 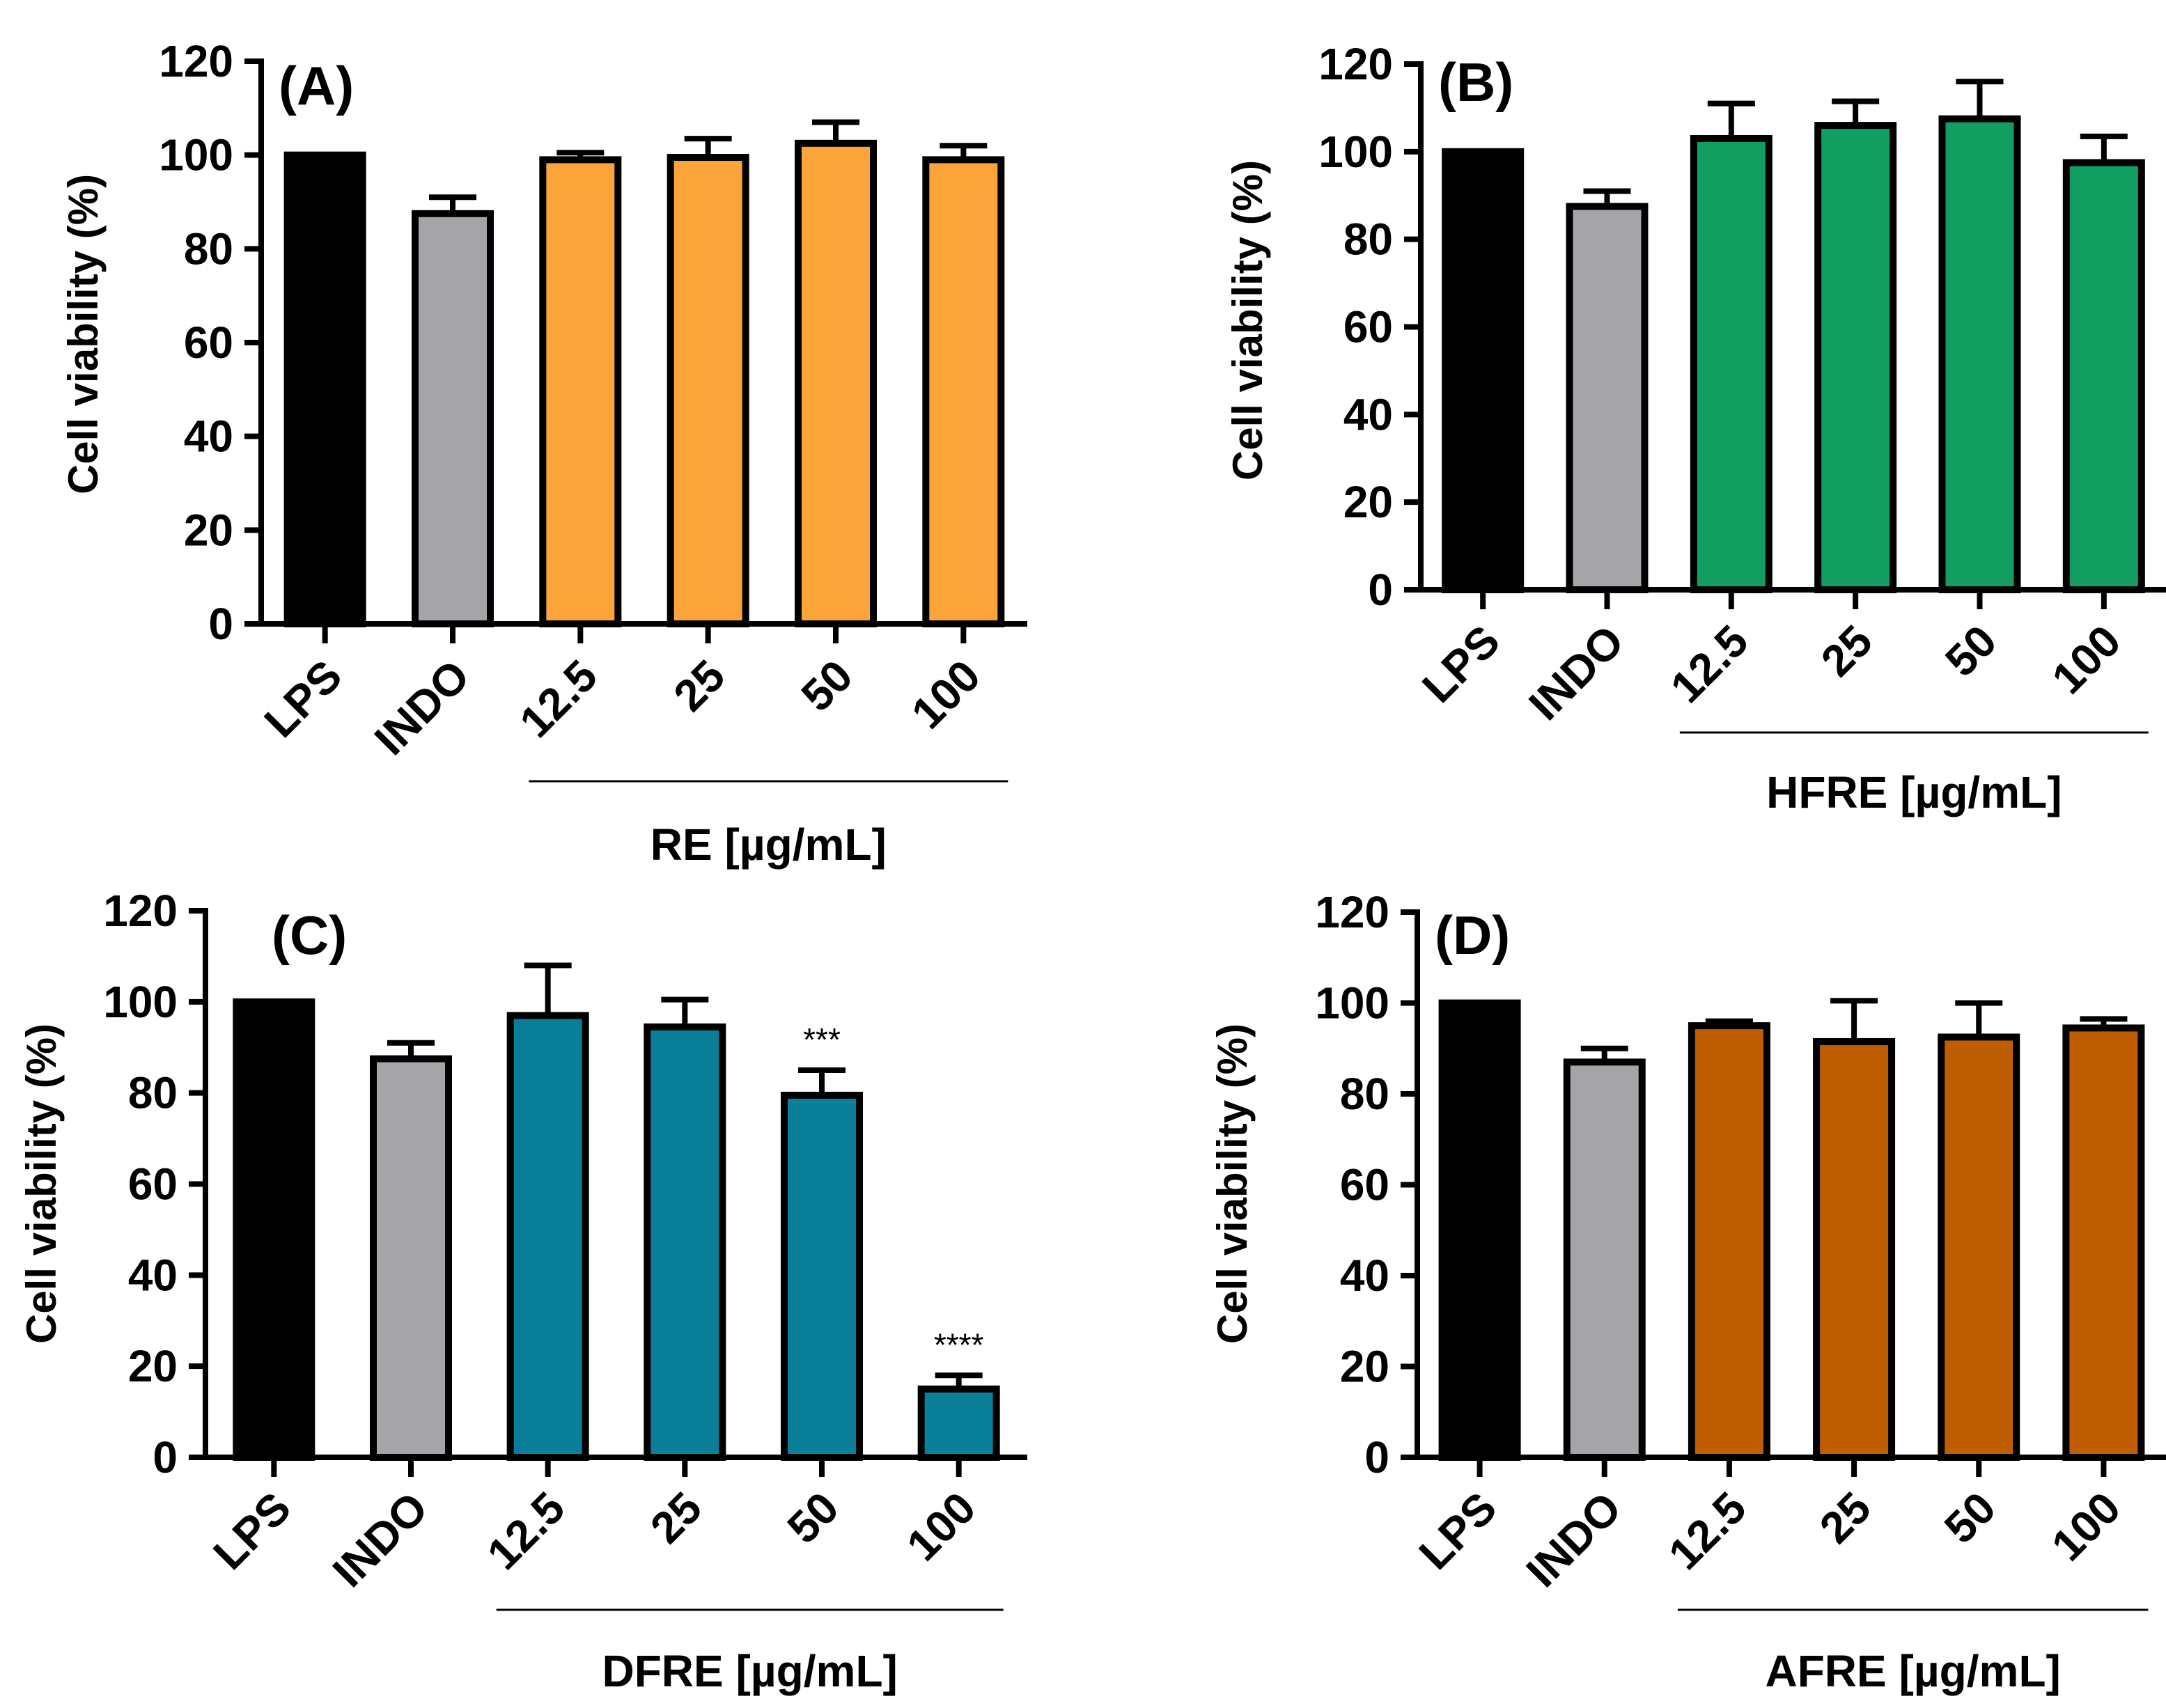 What do you see at coordinates (1914, 792) in the screenshot?
I see `group-label: HFRE [µg/mL]` at bounding box center [1914, 792].